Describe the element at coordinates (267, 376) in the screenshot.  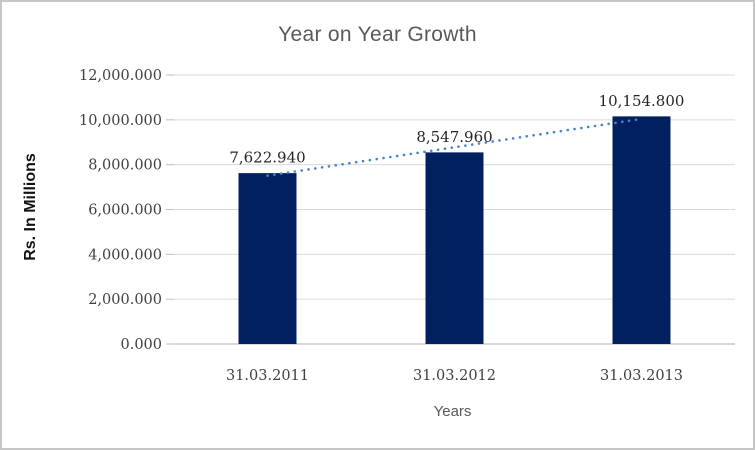
I see `x-tick-label: 31.03.2011` at that location.